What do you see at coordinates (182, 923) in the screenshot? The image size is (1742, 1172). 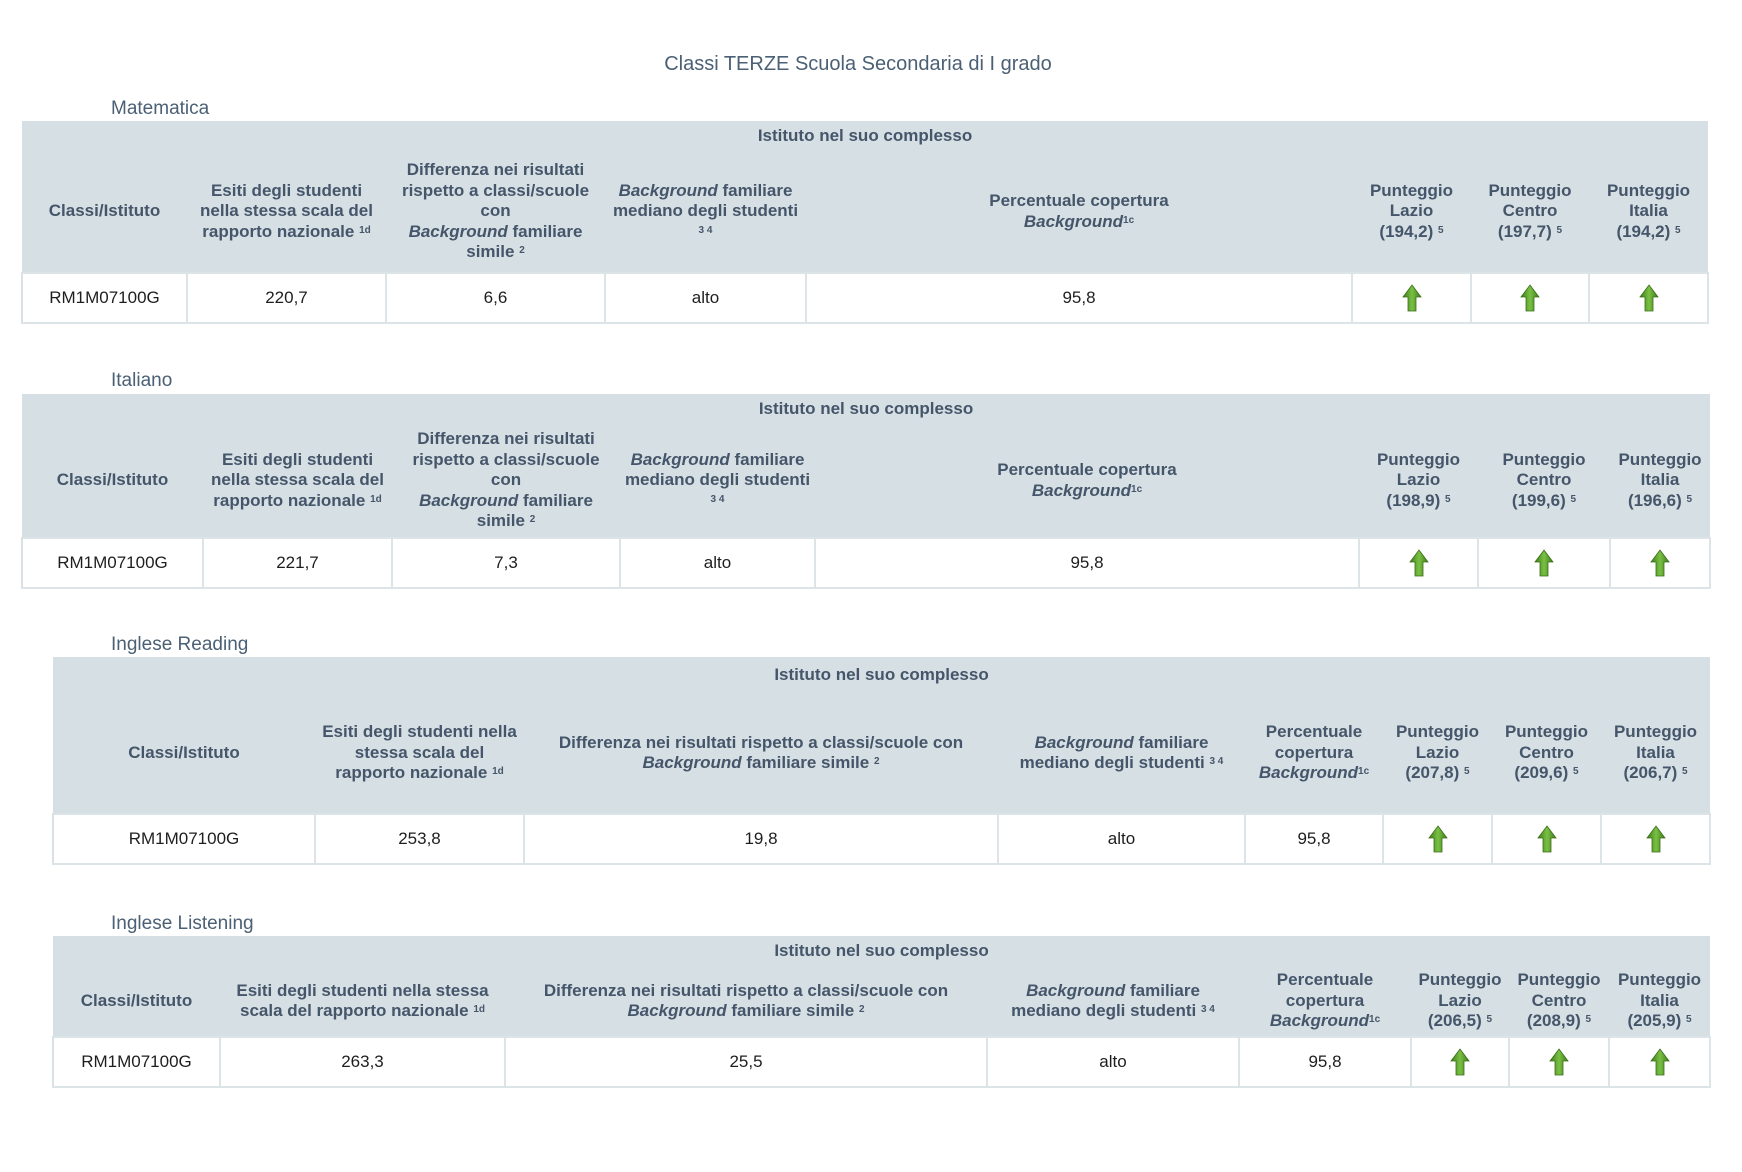 I see `section-label-inglese-listening: Inglese Listening` at bounding box center [182, 923].